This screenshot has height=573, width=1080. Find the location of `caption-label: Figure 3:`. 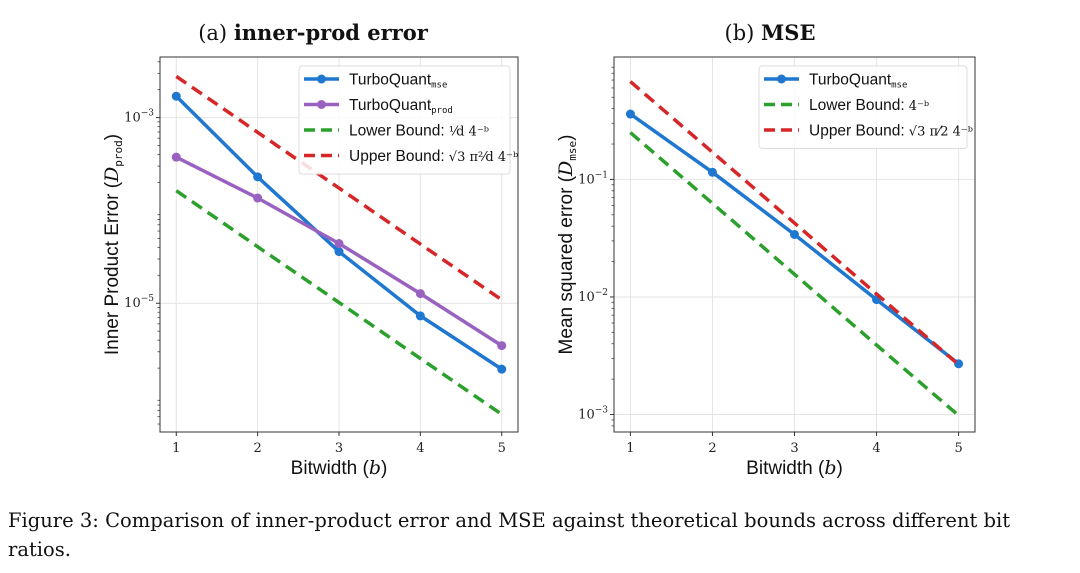

caption-label: Figure 3: is located at coordinates (53, 520).